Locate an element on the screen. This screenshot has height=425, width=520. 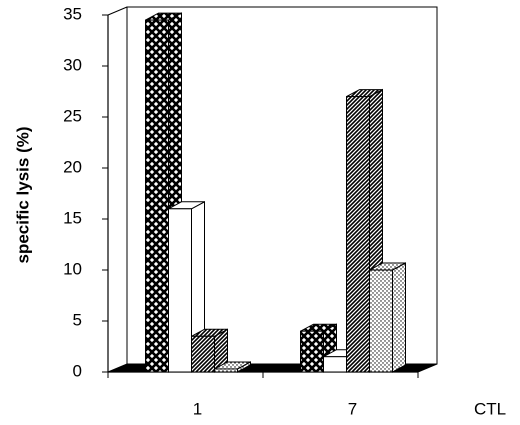
y-tick-label: 10 is located at coordinates (72, 268).